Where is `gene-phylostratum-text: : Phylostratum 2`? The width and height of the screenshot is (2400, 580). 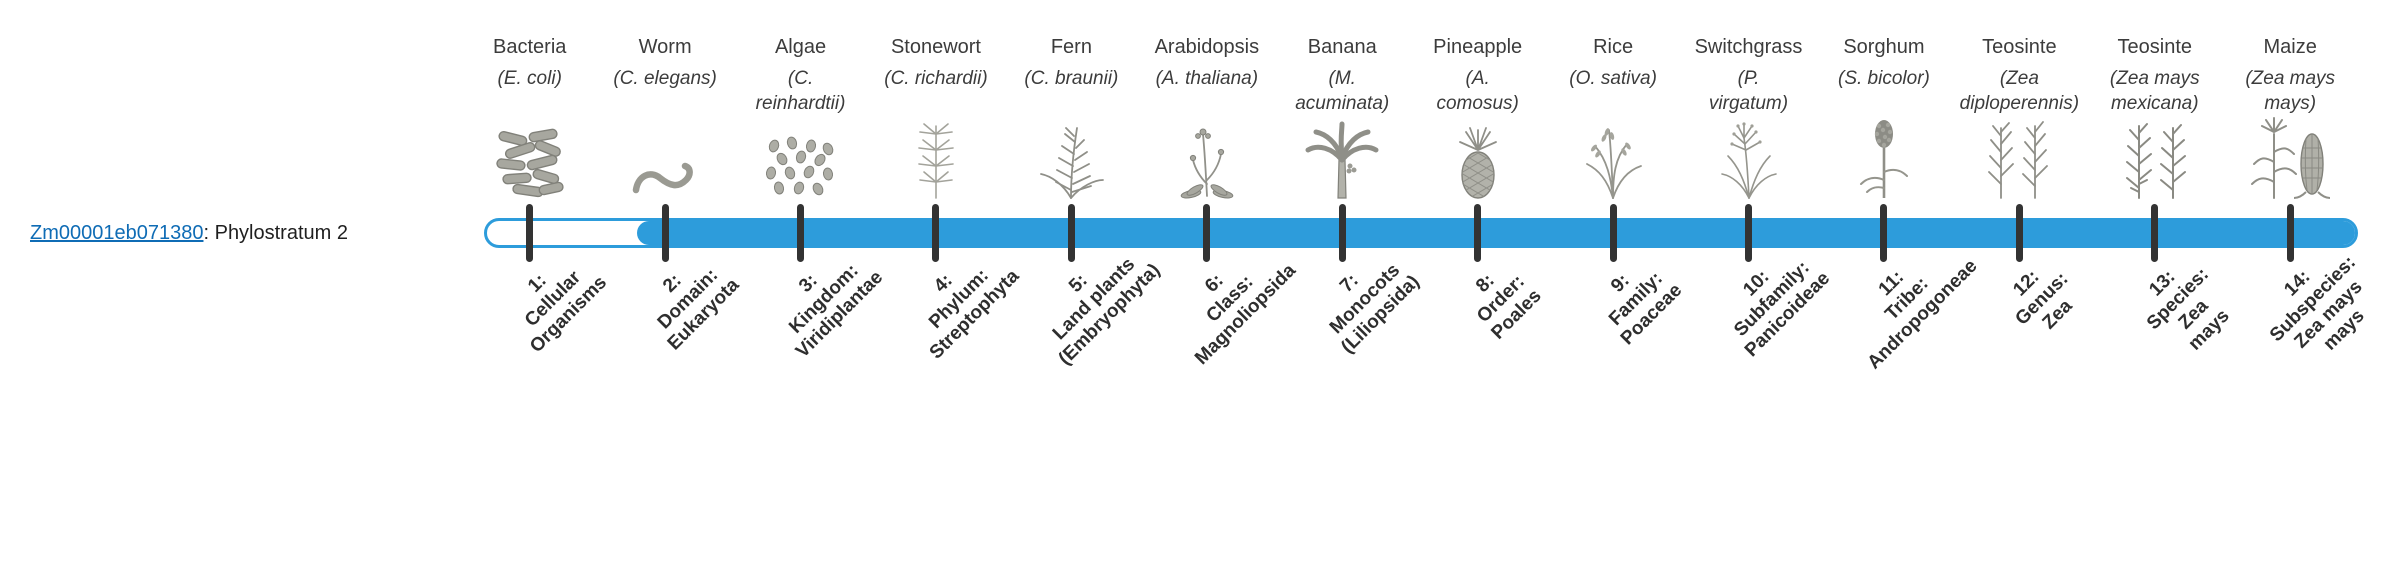 gene-phylostratum-text: : Phylostratum 2 is located at coordinates (275, 233).